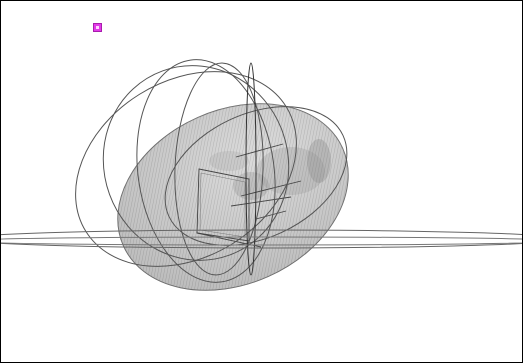 The image size is (523, 363). What do you see at coordinates (270, 169) in the screenshot?
I see `surface-detail` at bounding box center [270, 169].